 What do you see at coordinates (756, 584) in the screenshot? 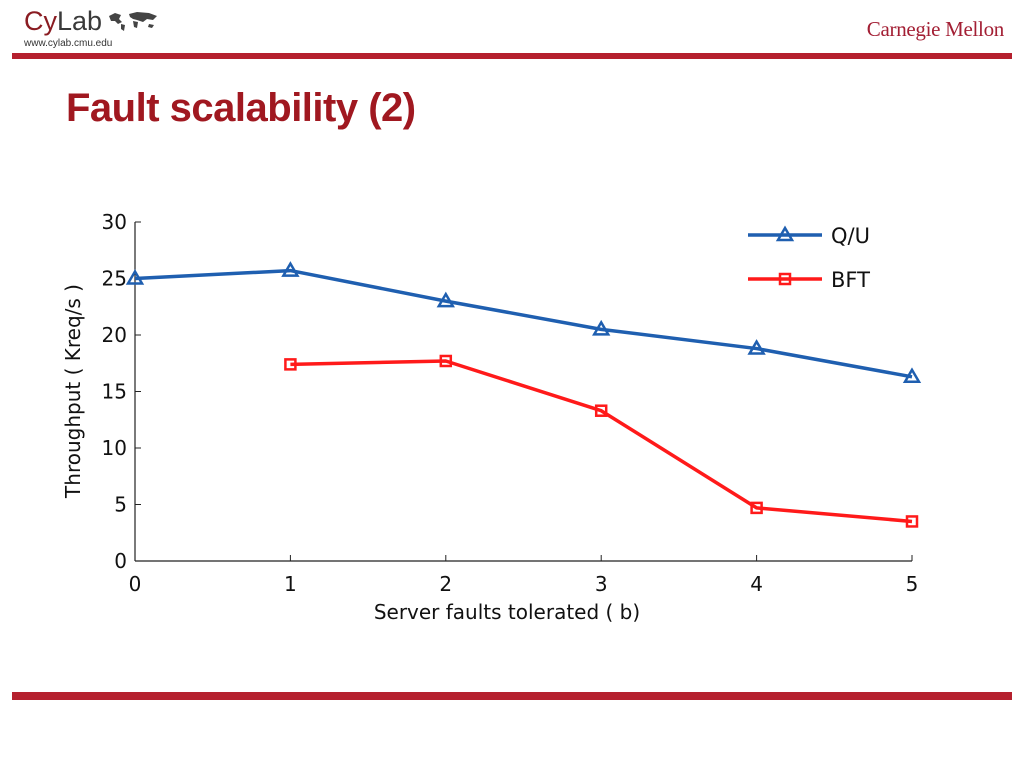
I see `x-tick-label: 4` at bounding box center [756, 584].